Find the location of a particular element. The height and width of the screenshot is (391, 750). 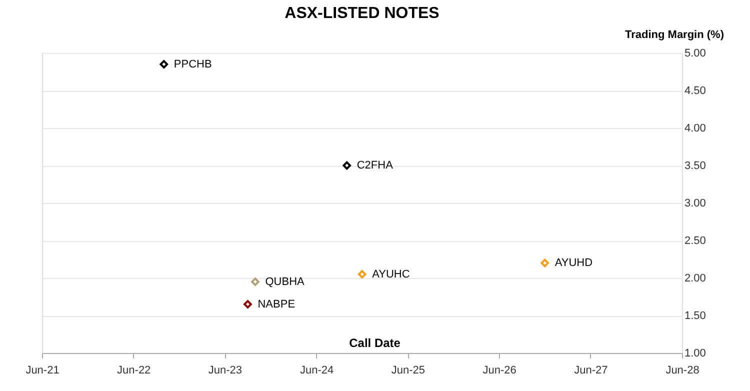

y-tick-label: 2.00 is located at coordinates (695, 278).